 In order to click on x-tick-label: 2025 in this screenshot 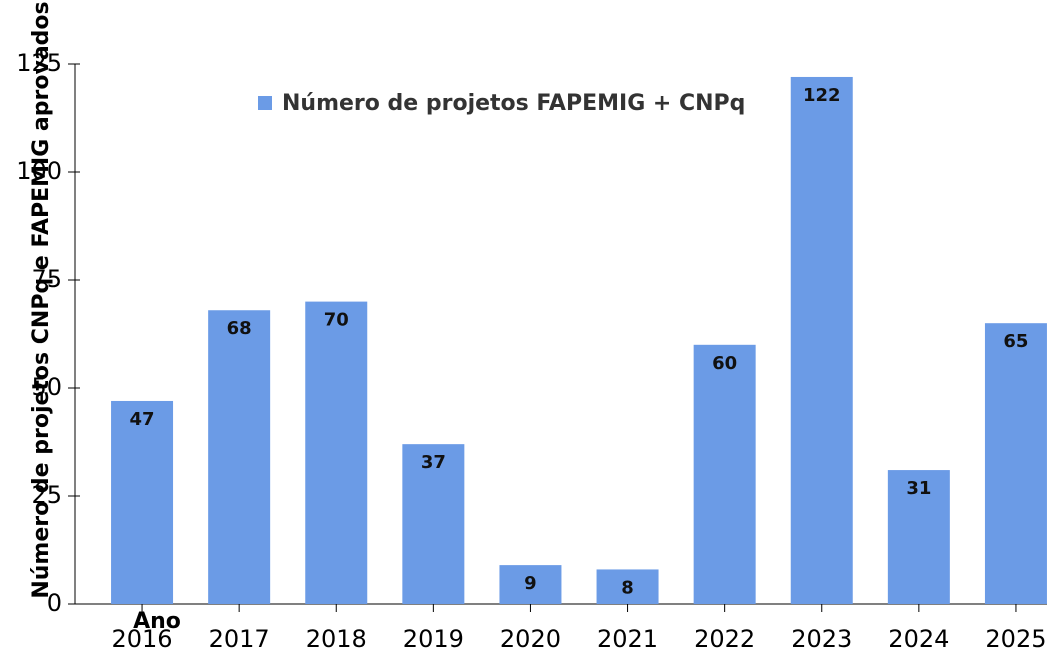, I will do `click(1015, 639)`.